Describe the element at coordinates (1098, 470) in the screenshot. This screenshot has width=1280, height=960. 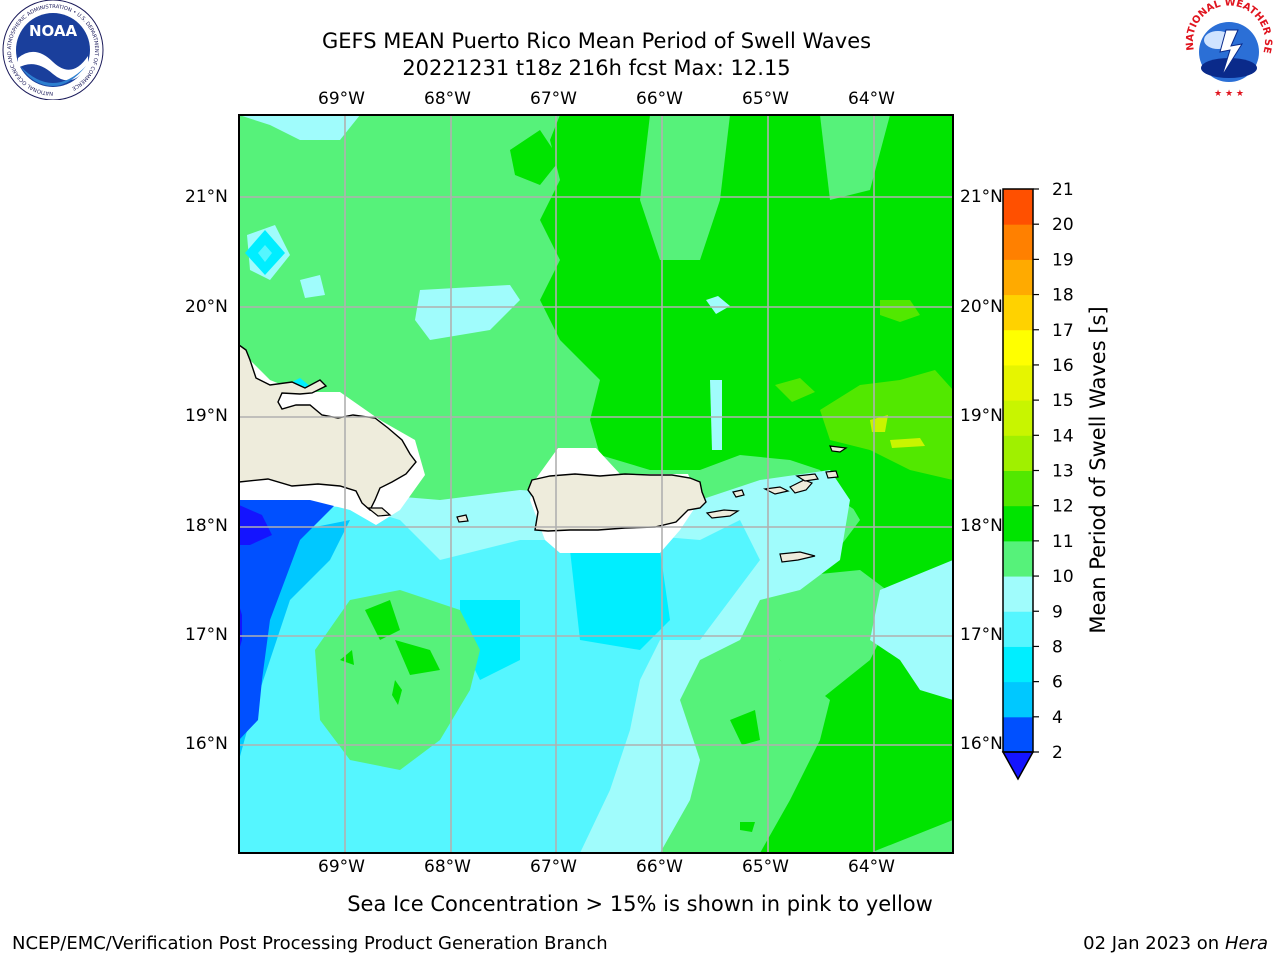
I see `colorbar-title: Mean Period of Swell Waves [s]` at that location.